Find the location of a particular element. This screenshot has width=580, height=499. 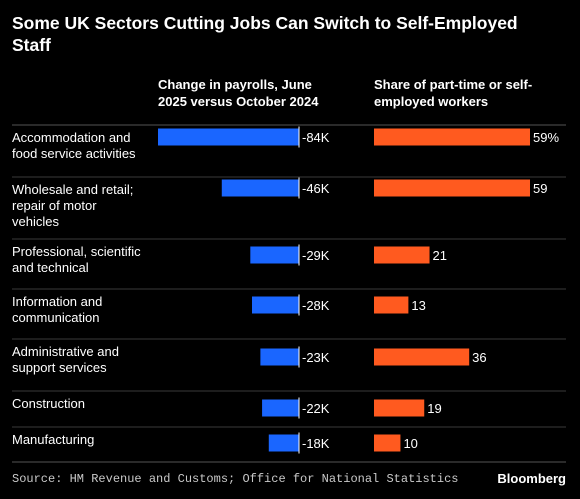

share-value-label: 19 is located at coordinates (434, 408).